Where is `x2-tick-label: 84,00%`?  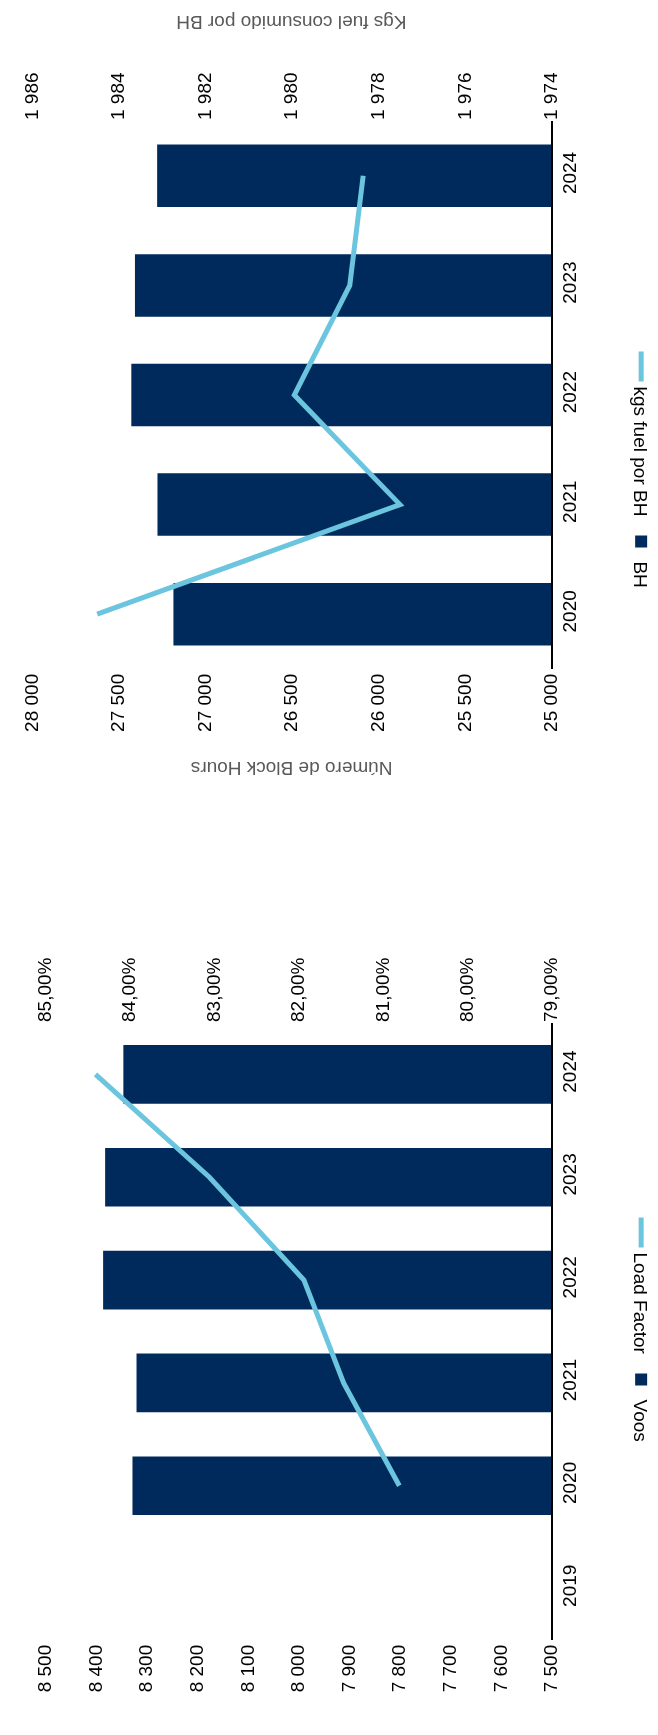
x2-tick-label: 84,00% is located at coordinates (129, 989).